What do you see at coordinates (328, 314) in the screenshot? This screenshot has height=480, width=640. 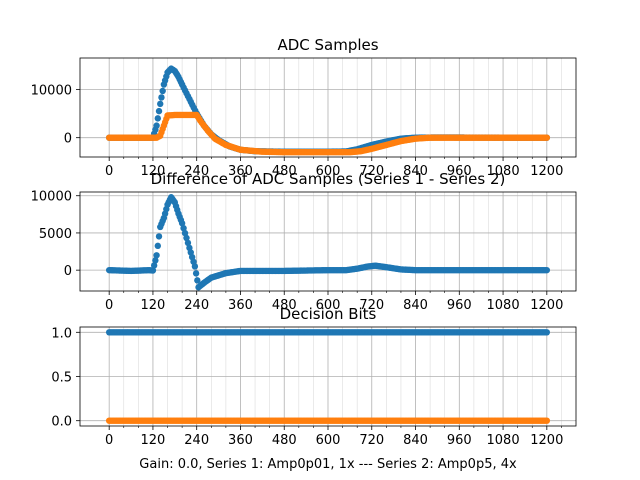 I see `subplot-title: Decision Bits` at bounding box center [328, 314].